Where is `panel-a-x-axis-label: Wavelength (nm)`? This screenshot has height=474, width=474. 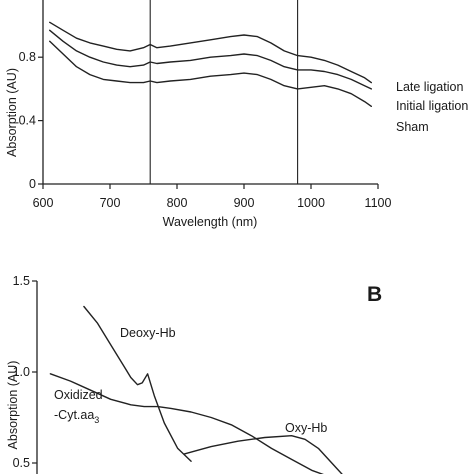
panel-a-x-axis-label: Wavelength (nm) is located at coordinates (210, 222).